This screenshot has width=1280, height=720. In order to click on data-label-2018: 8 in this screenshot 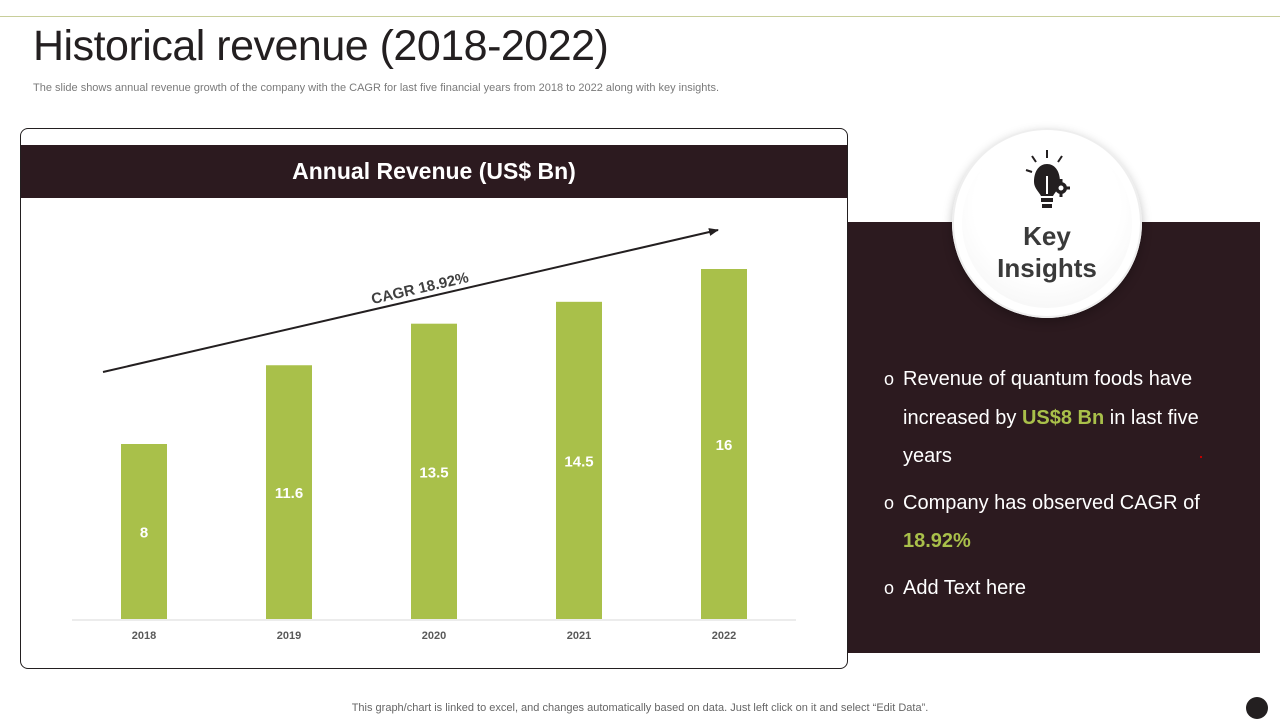, I will do `click(144, 533)`.